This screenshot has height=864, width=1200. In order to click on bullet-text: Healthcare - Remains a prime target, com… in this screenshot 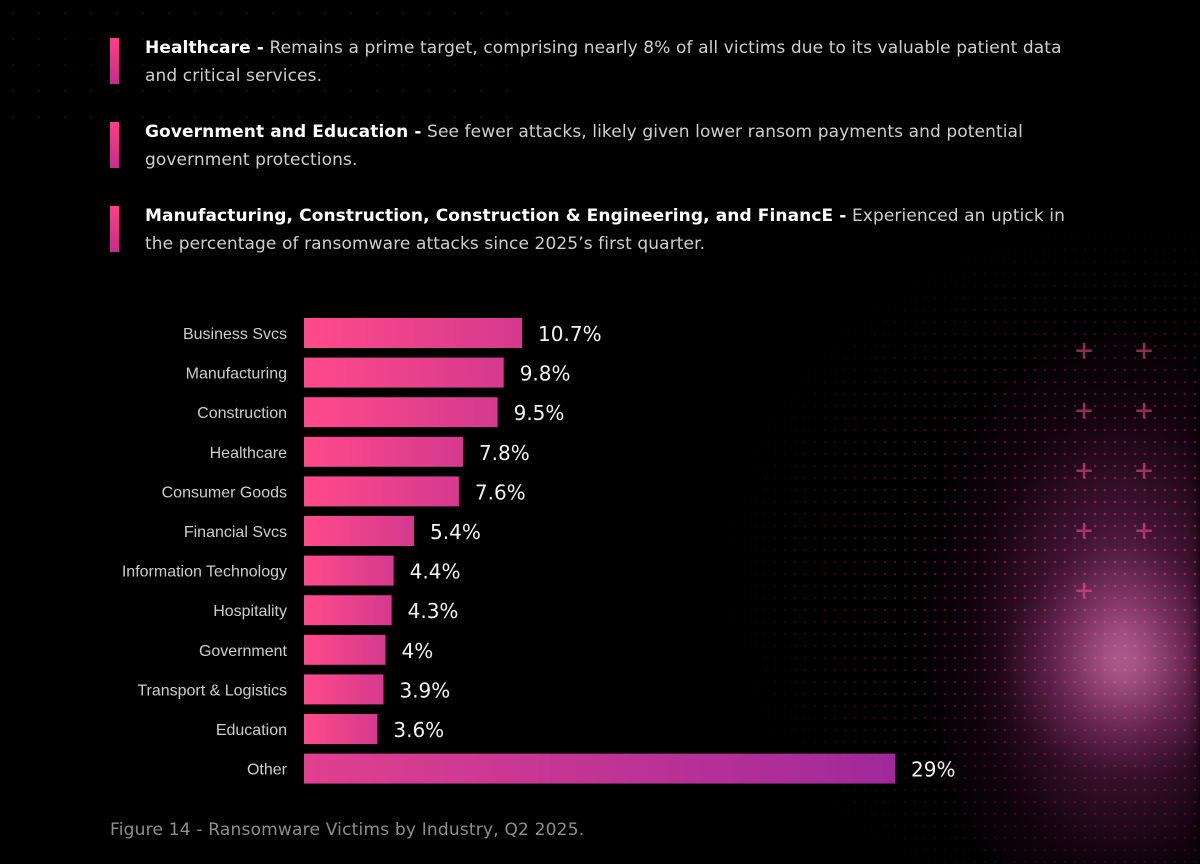, I will do `click(620, 62)`.